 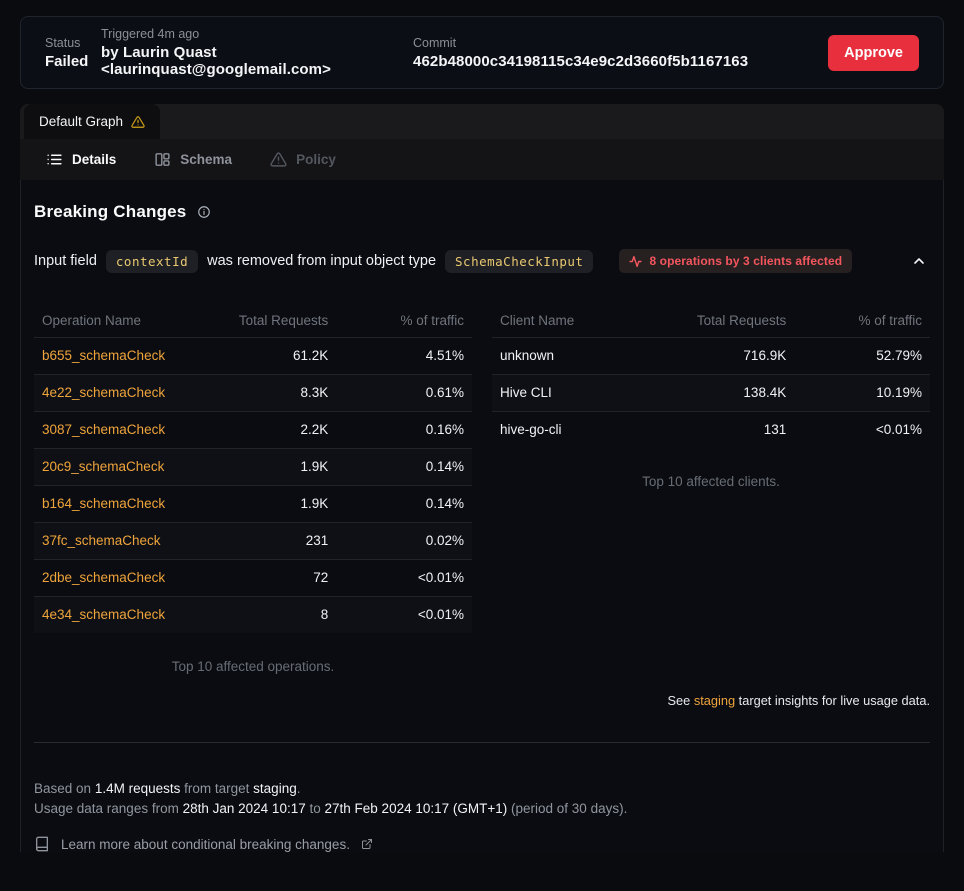 What do you see at coordinates (253, 614) in the screenshot?
I see `table-row: 4e34_schemaCheck 8 <0.01%` at bounding box center [253, 614].